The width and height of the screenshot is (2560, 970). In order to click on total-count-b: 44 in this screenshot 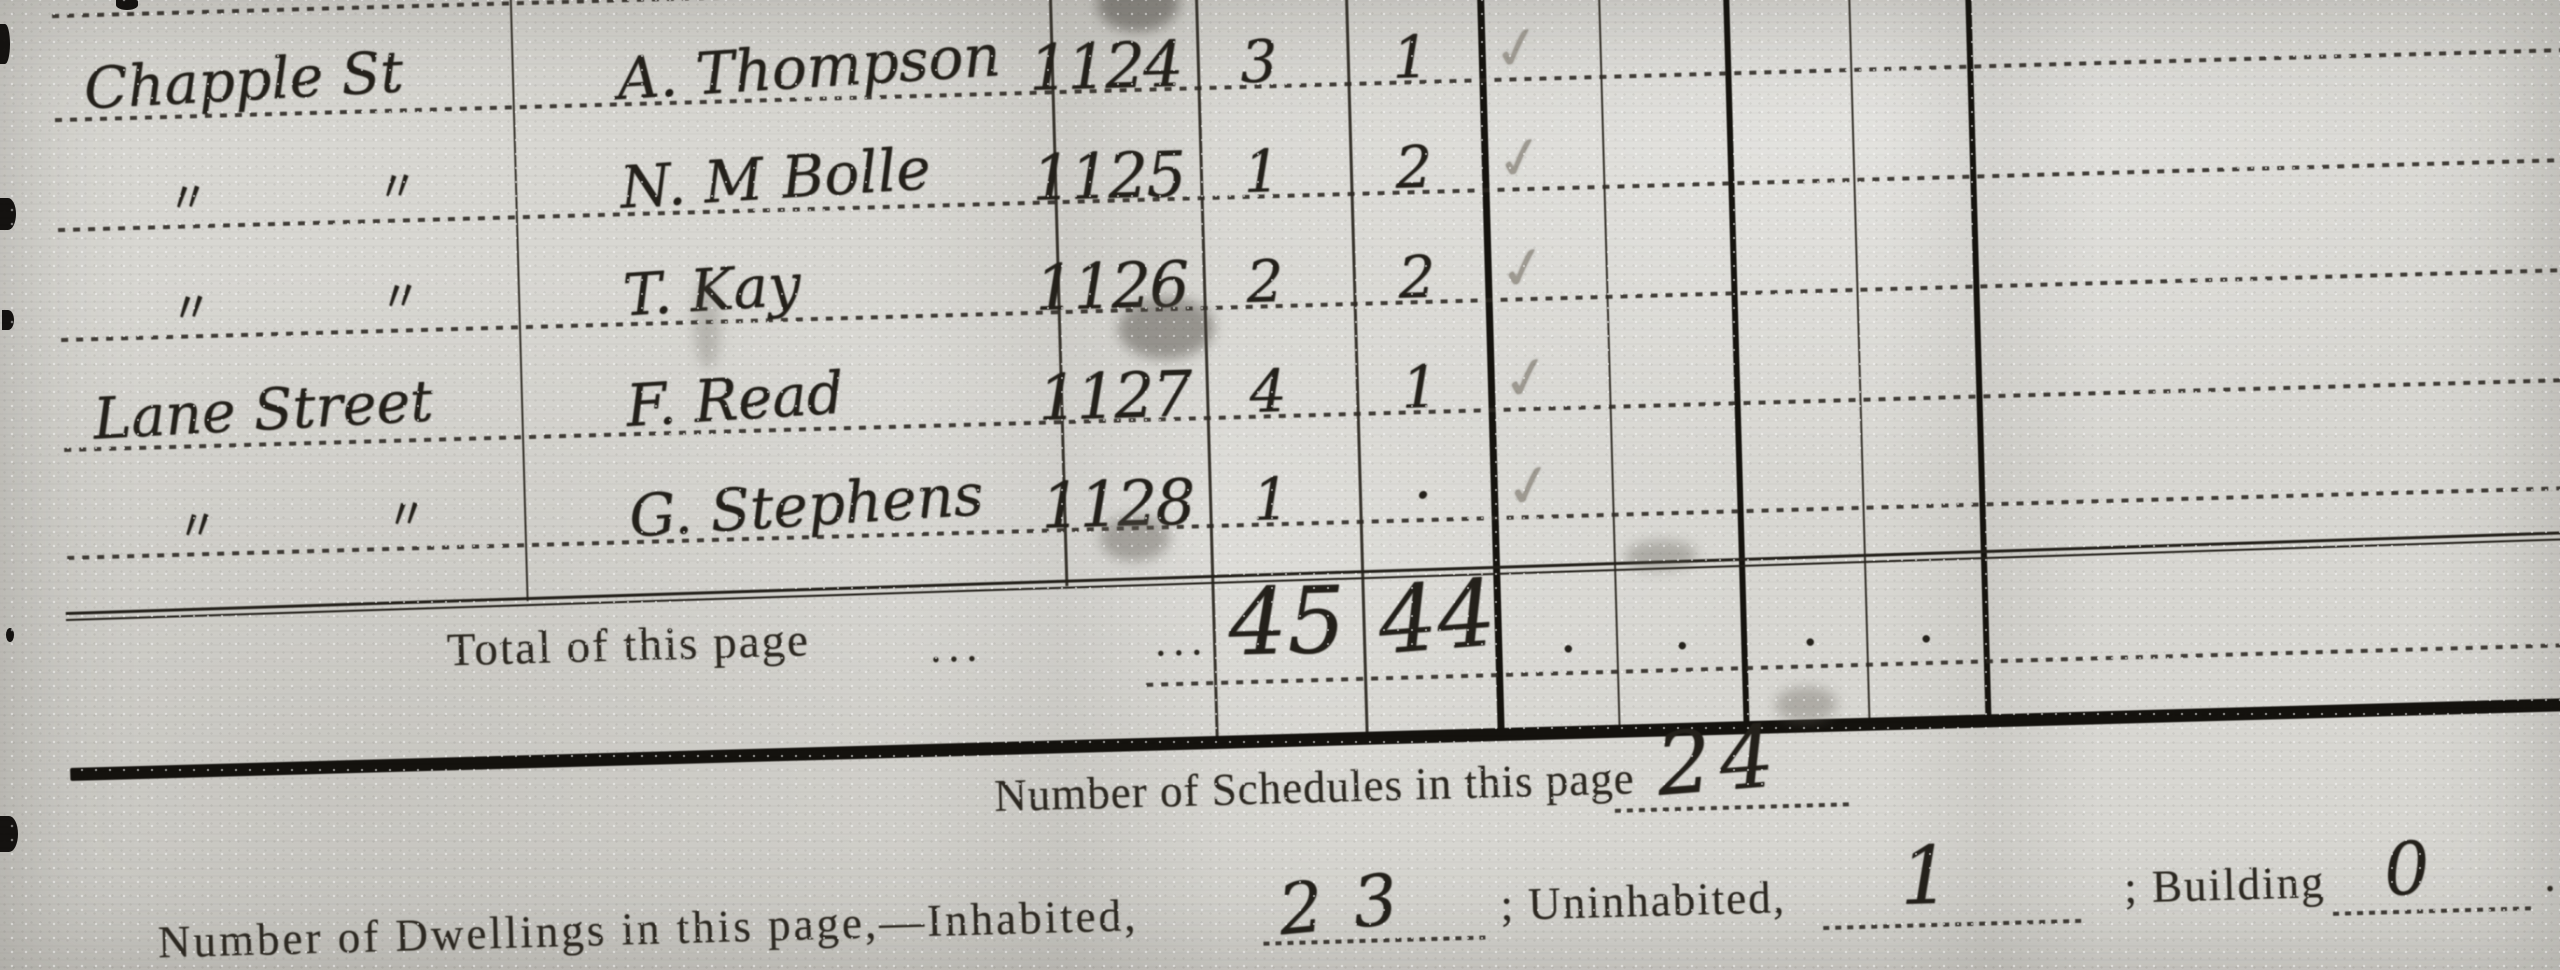, I will do `click(1437, 617)`.